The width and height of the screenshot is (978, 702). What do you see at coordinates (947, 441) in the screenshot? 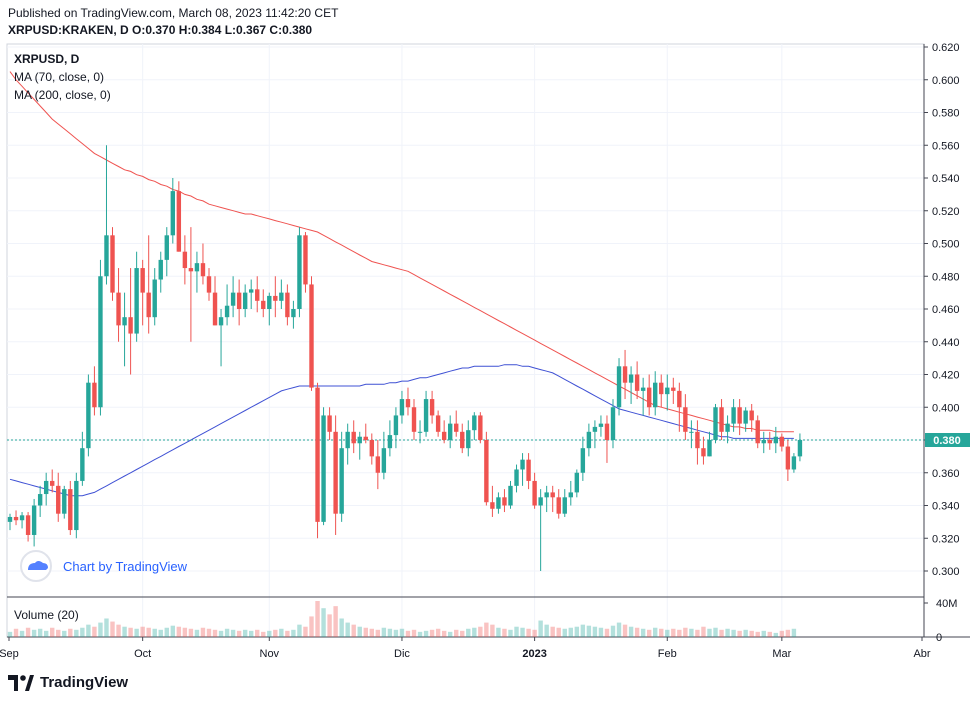
I see `svg-text: 0.380` at bounding box center [947, 441].